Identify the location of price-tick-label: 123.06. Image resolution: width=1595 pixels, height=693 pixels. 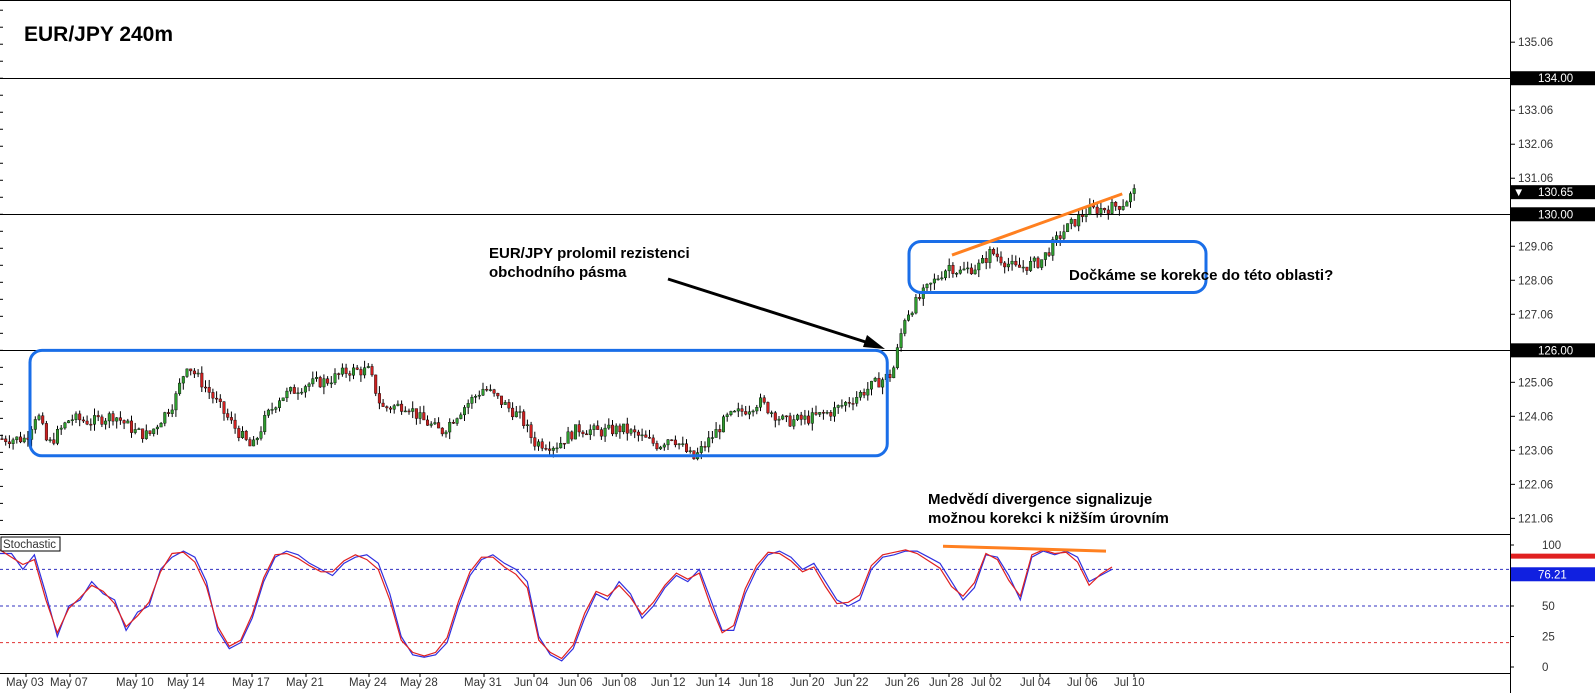
(1535, 451).